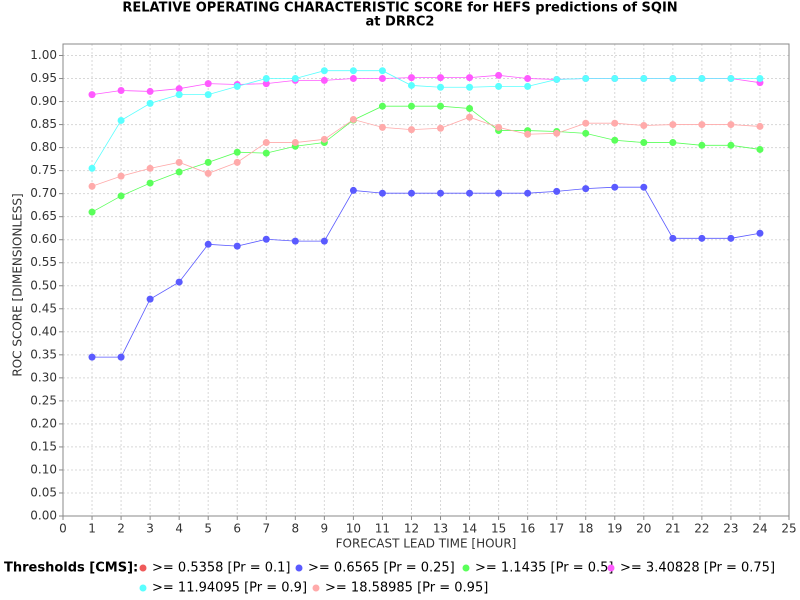 The height and width of the screenshot is (600, 800). I want to click on x-tick-label: 5, so click(208, 529).